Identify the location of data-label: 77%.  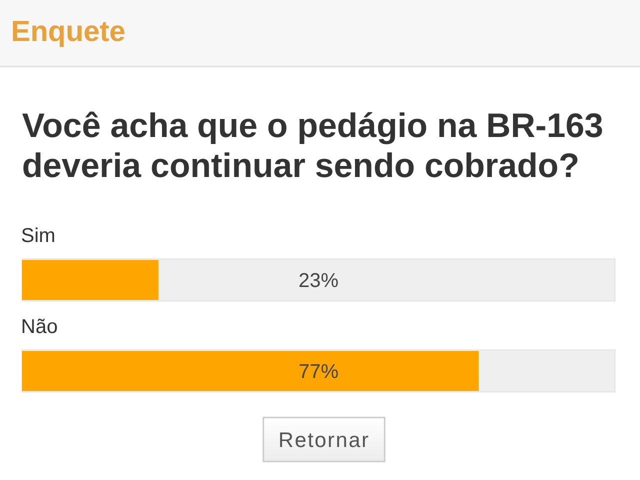
(318, 372).